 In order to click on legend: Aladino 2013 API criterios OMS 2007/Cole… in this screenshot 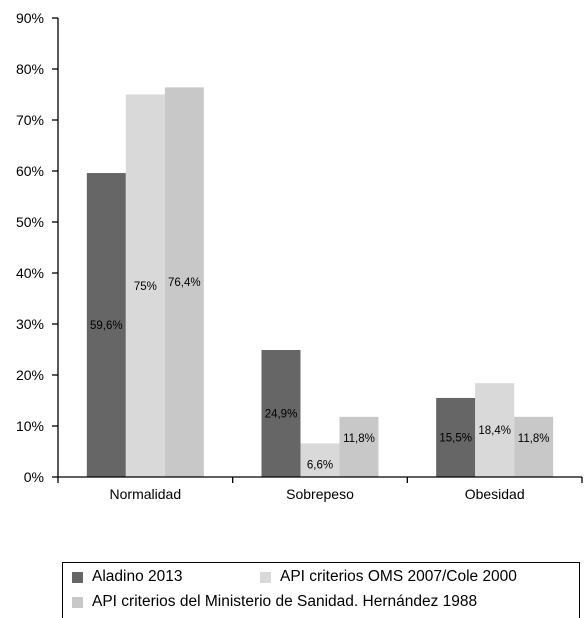, I will do `click(321, 590)`.